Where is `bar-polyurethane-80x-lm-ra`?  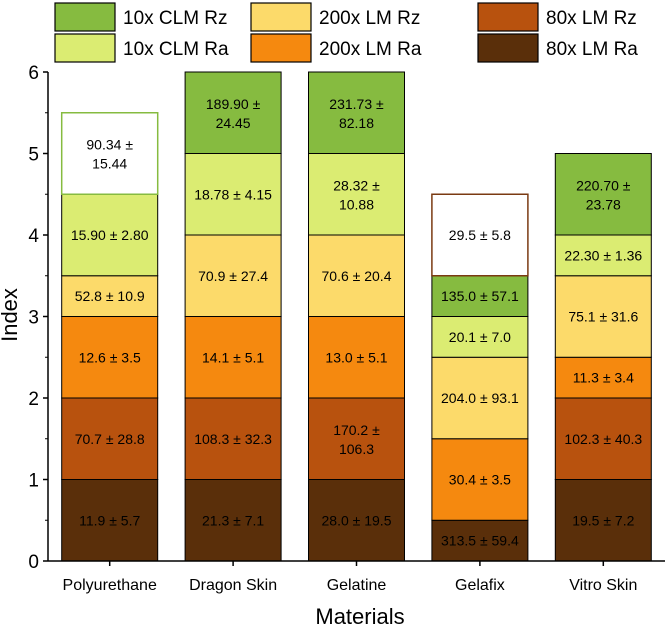 bar-polyurethane-80x-lm-ra is located at coordinates (110, 520).